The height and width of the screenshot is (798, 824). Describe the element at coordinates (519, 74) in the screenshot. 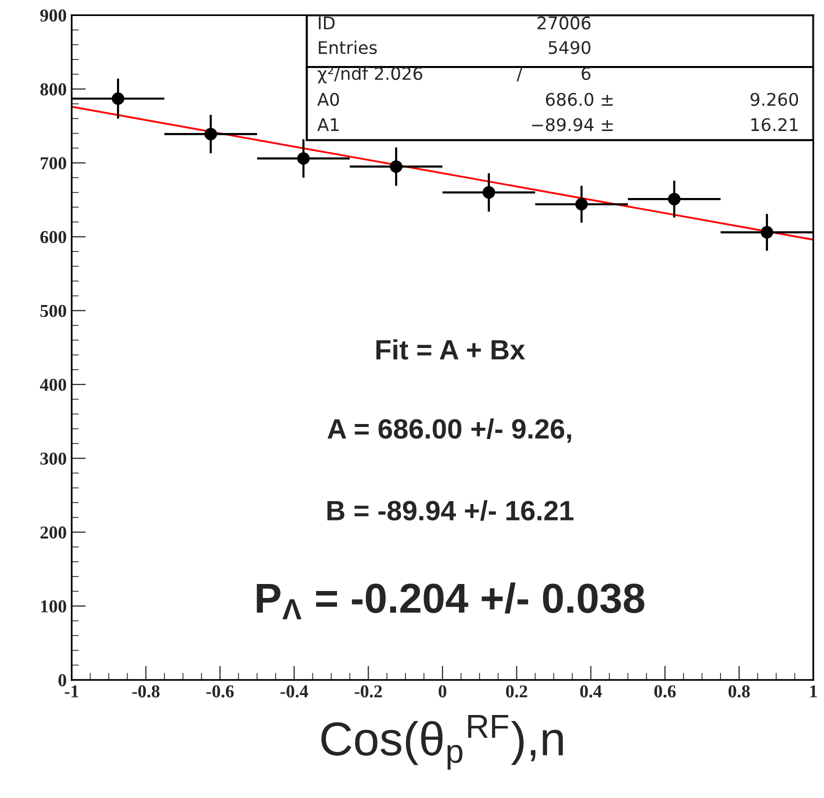

I see `annotation: /` at that location.